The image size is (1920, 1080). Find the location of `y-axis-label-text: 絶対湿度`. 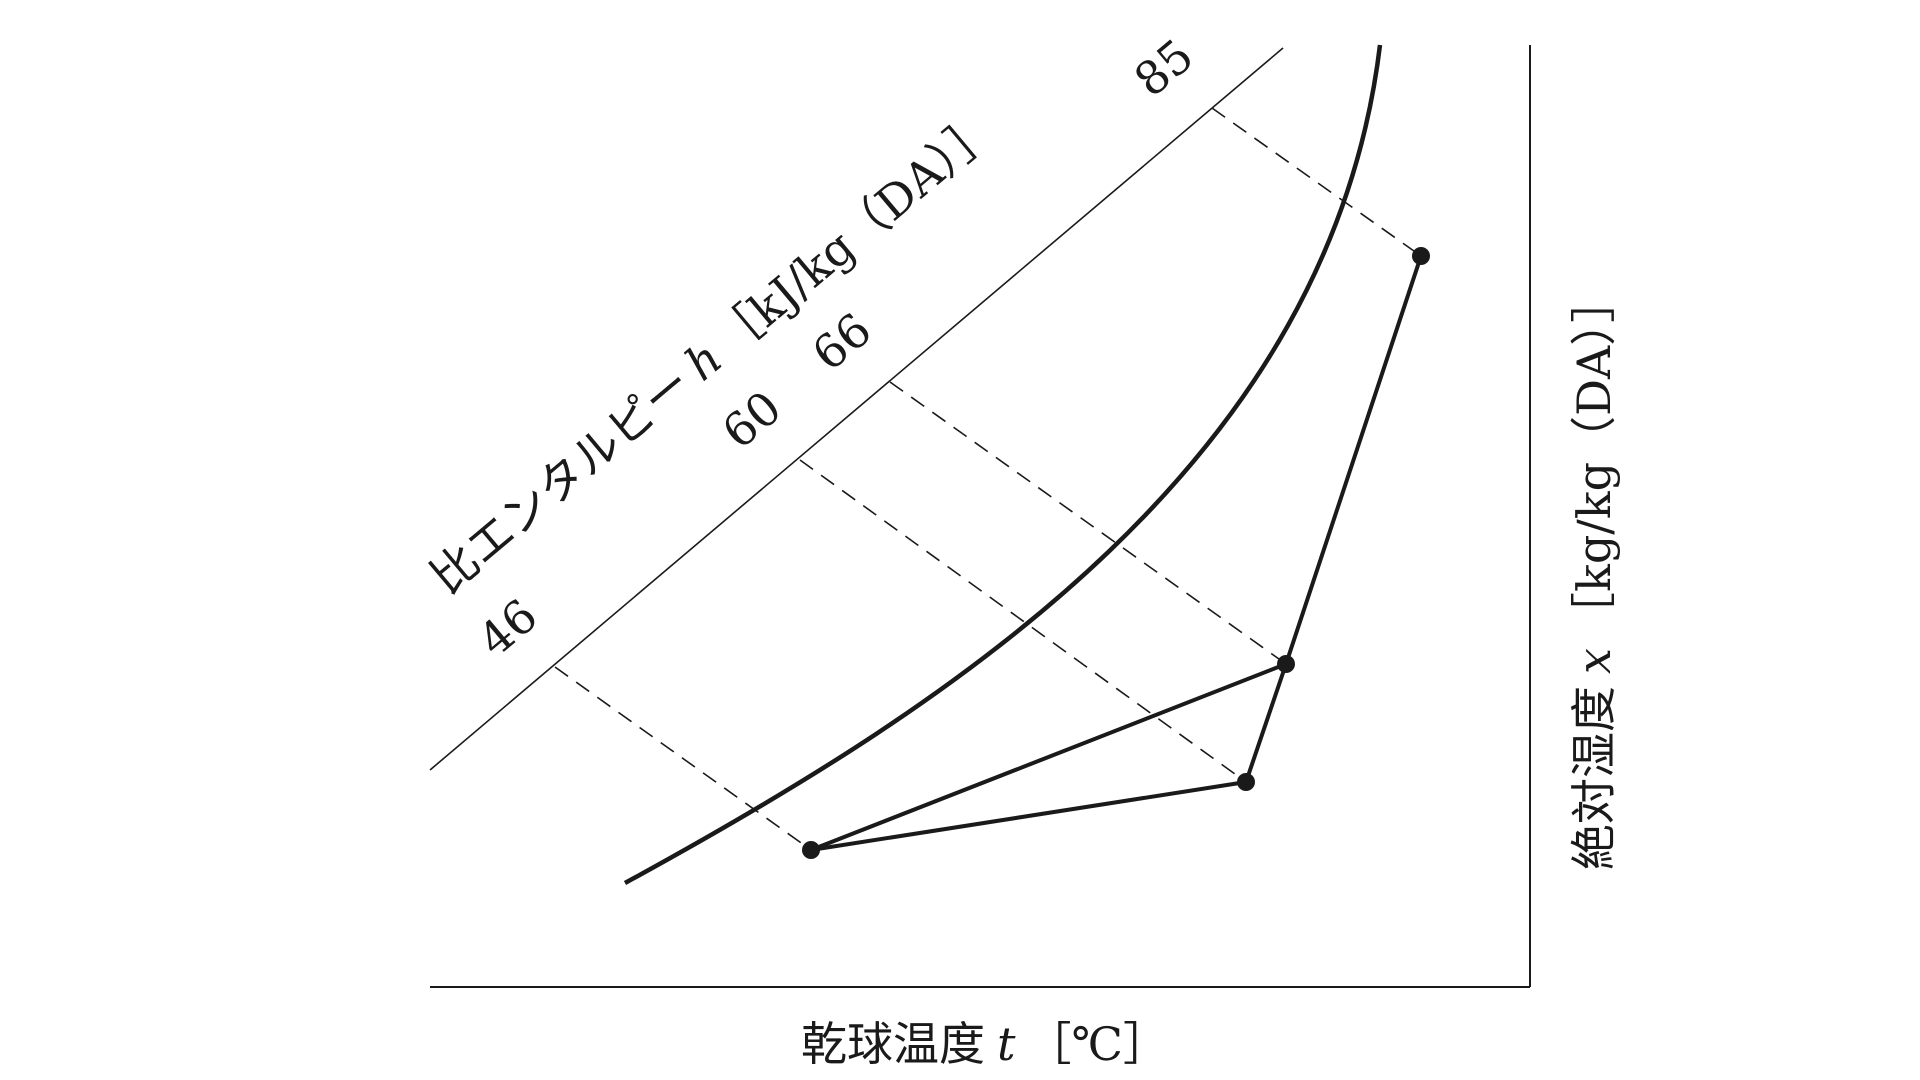

y-axis-label-text: 絶対湿度 is located at coordinates (1594, 778).